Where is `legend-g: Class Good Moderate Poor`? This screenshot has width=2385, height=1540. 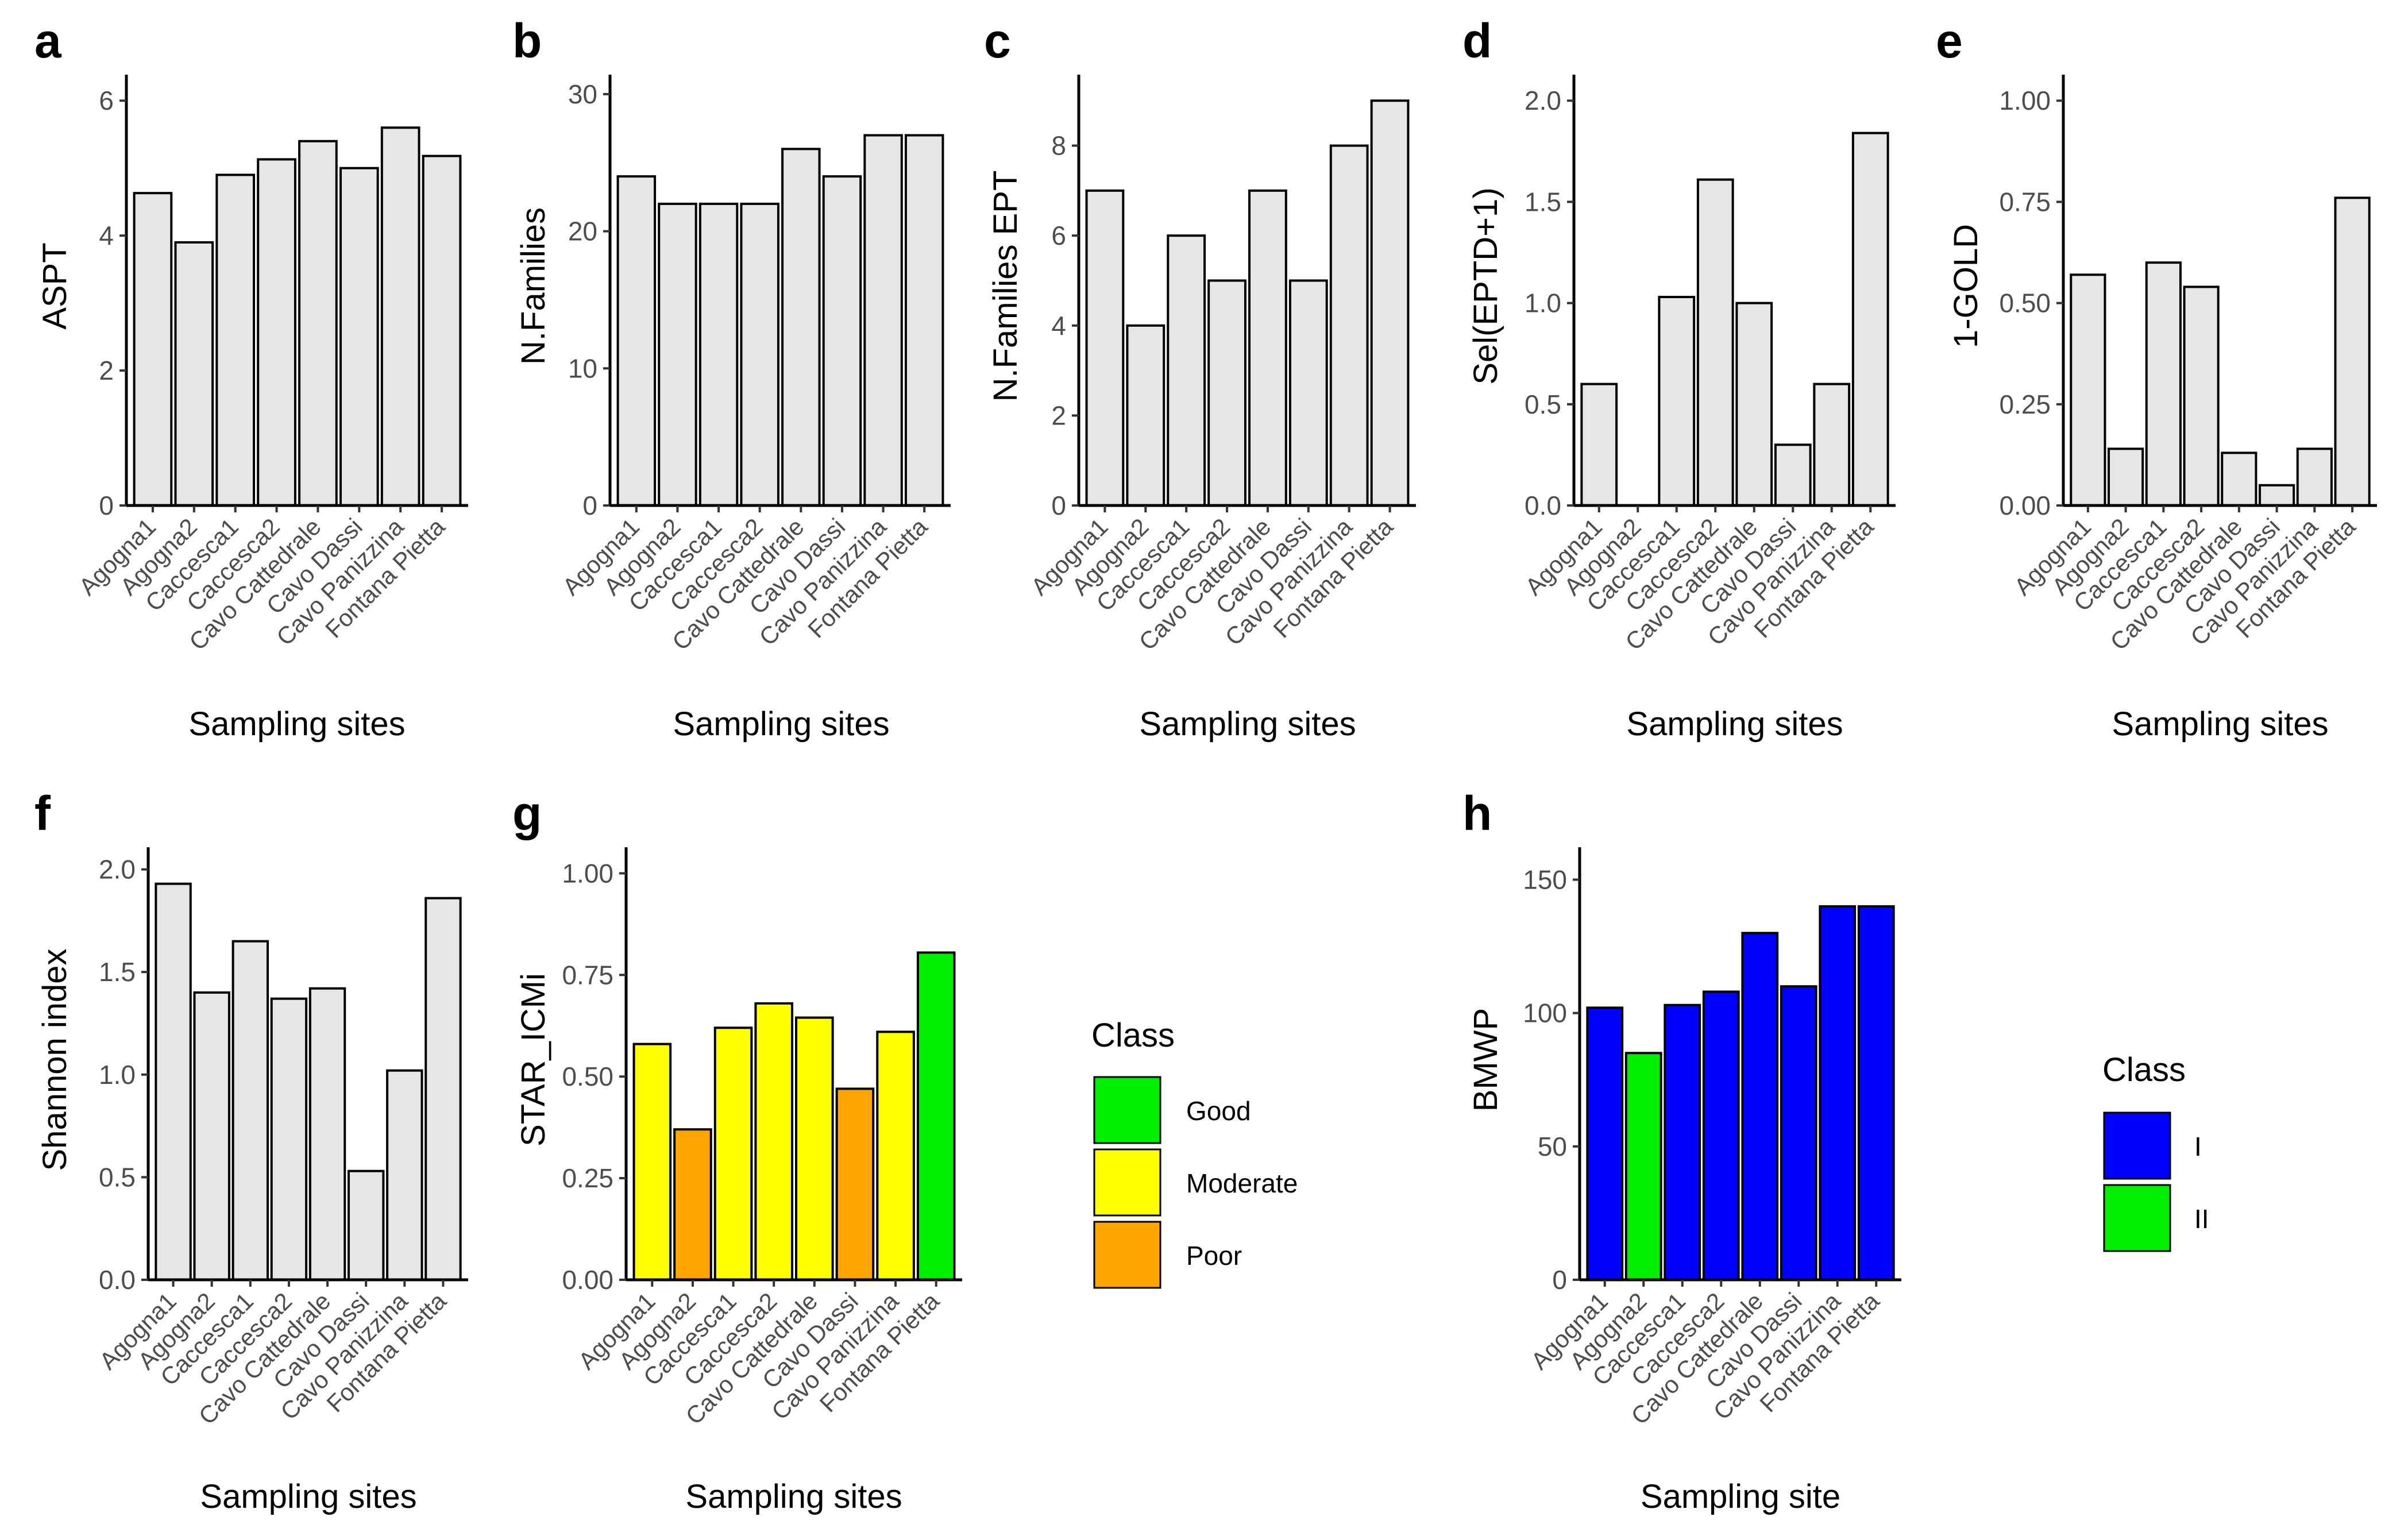
legend-g: Class Good Moderate Poor is located at coordinates (1194, 1153).